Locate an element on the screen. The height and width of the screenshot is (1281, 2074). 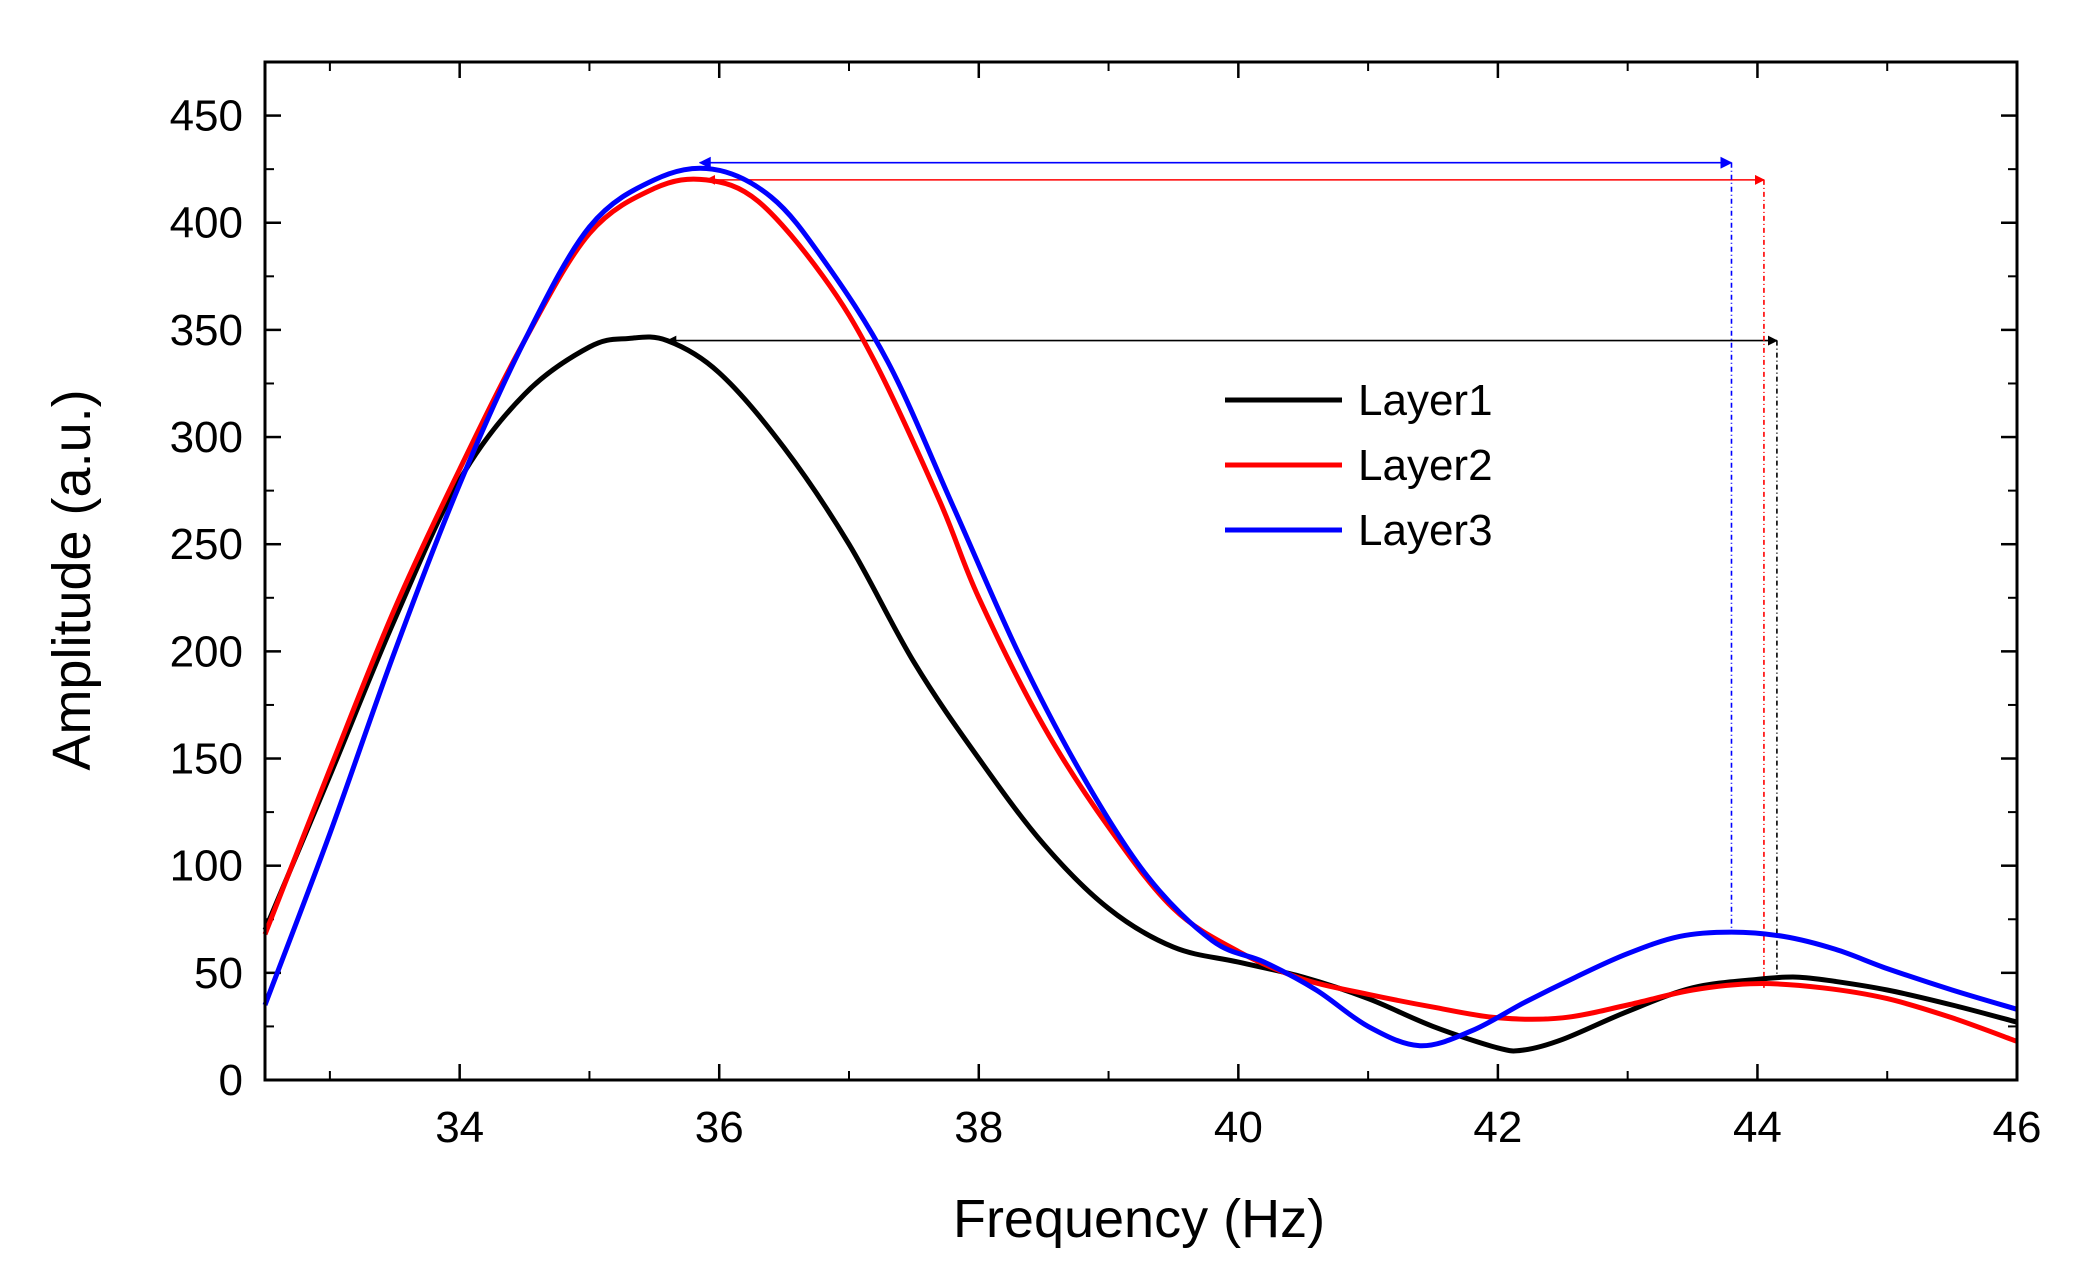
y-tick-label: 0 is located at coordinates (231, 1080).